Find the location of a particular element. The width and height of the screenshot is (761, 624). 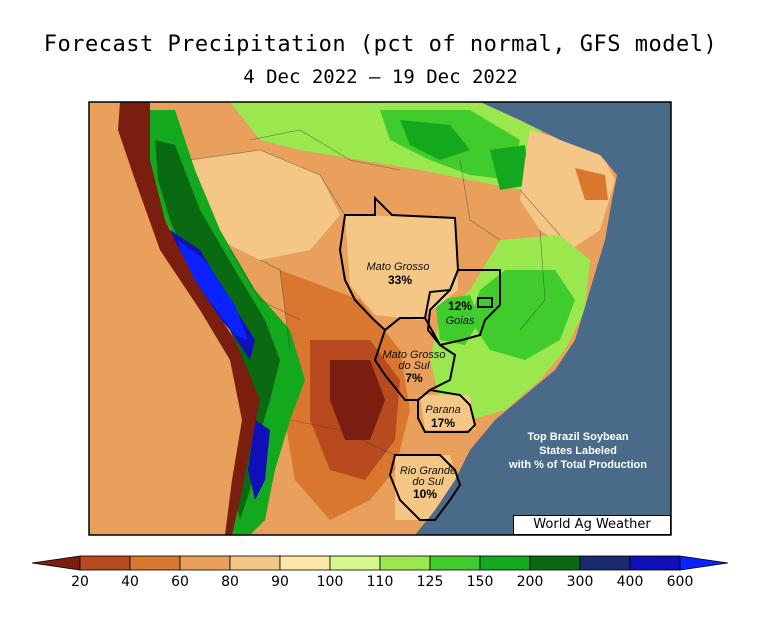

legend-tick-label: 40 is located at coordinates (130, 582).